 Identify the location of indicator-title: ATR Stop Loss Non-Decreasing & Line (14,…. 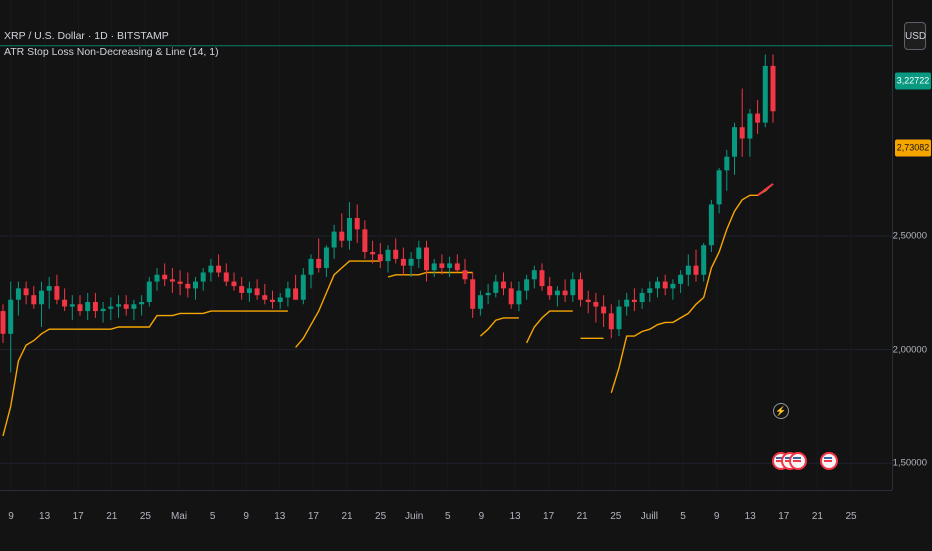
(111, 52).